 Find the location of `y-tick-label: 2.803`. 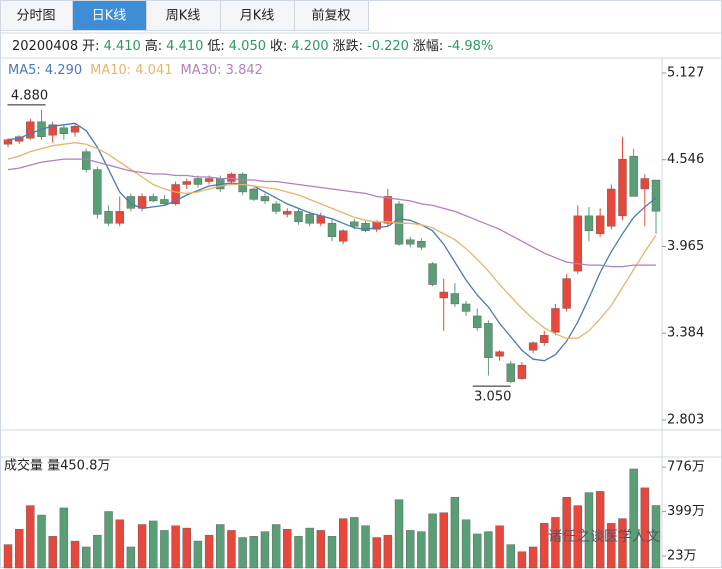

y-tick-label: 2.803 is located at coordinates (685, 419).